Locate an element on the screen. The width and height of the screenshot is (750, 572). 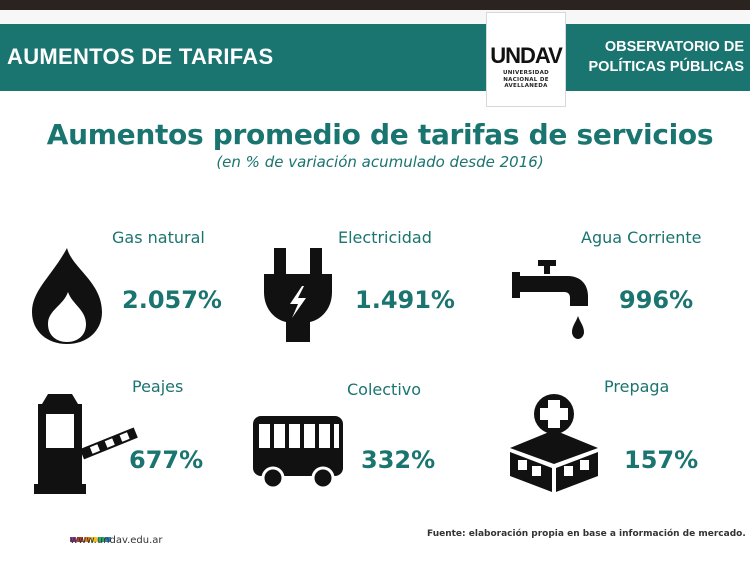
service-value-tolls: 677% is located at coordinates (166, 460).